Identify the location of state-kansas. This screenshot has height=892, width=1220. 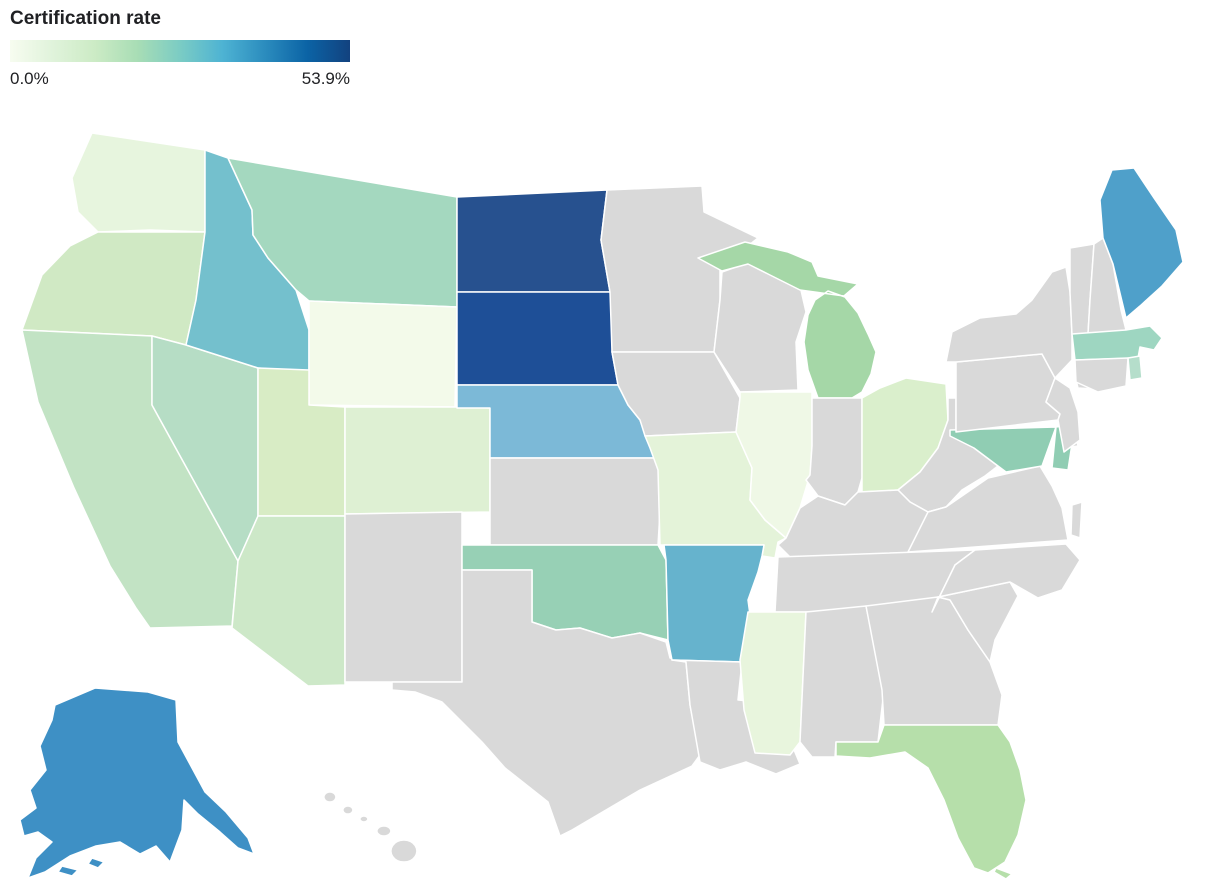
(576, 501).